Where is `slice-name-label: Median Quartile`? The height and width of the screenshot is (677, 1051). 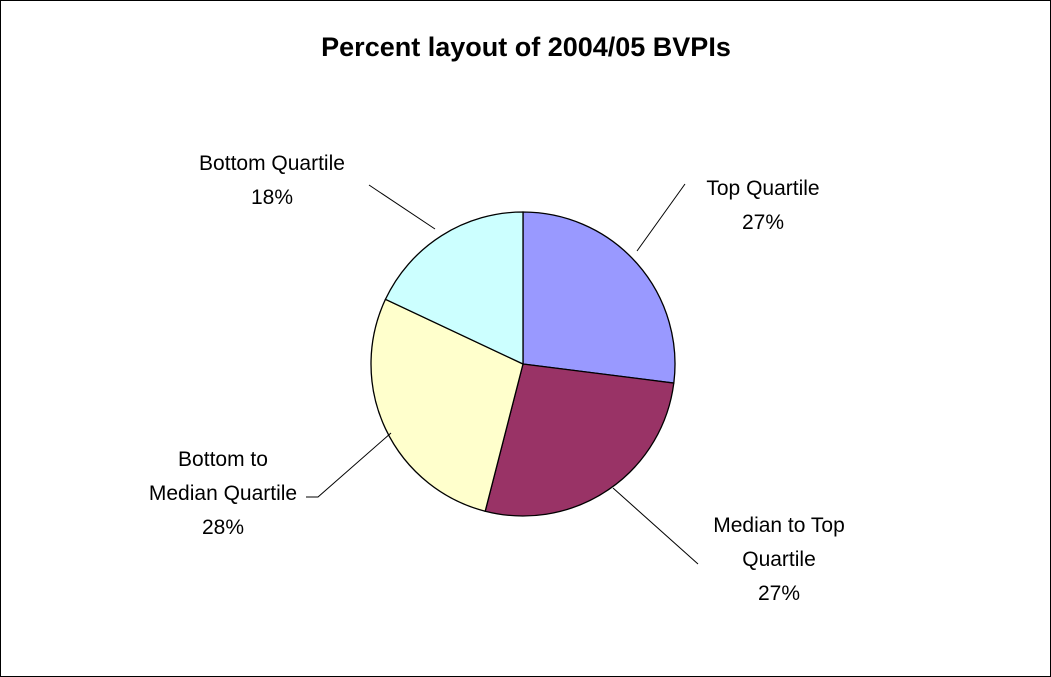
slice-name-label: Median Quartile is located at coordinates (223, 493).